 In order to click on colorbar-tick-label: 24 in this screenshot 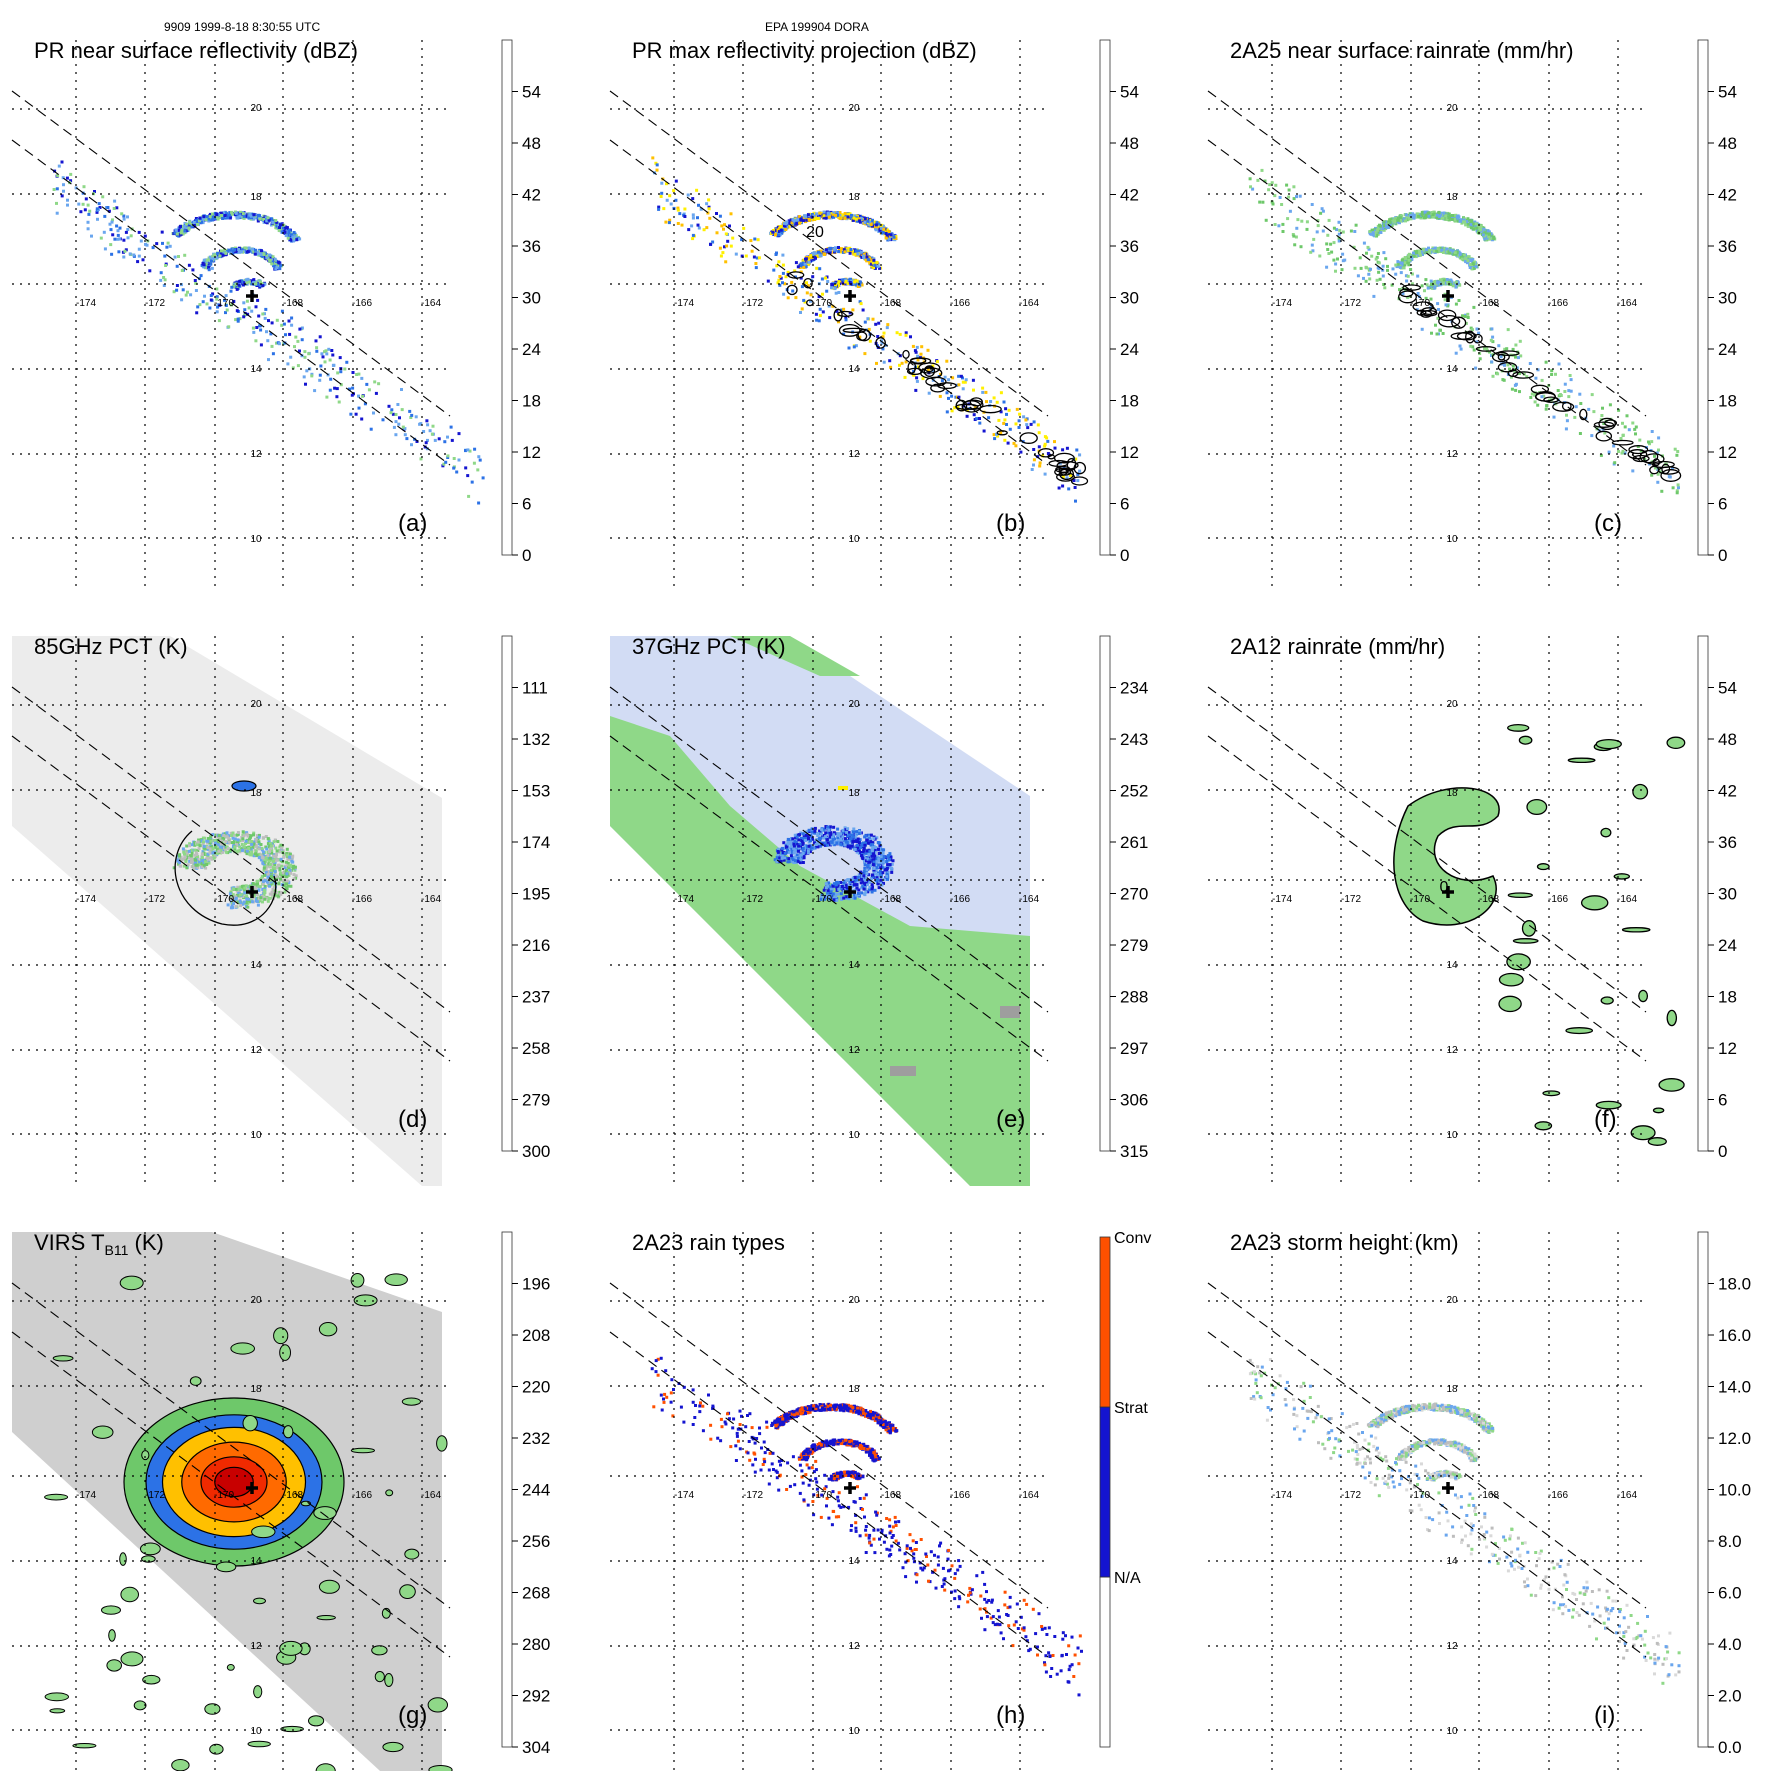, I will do `click(1727, 945)`.